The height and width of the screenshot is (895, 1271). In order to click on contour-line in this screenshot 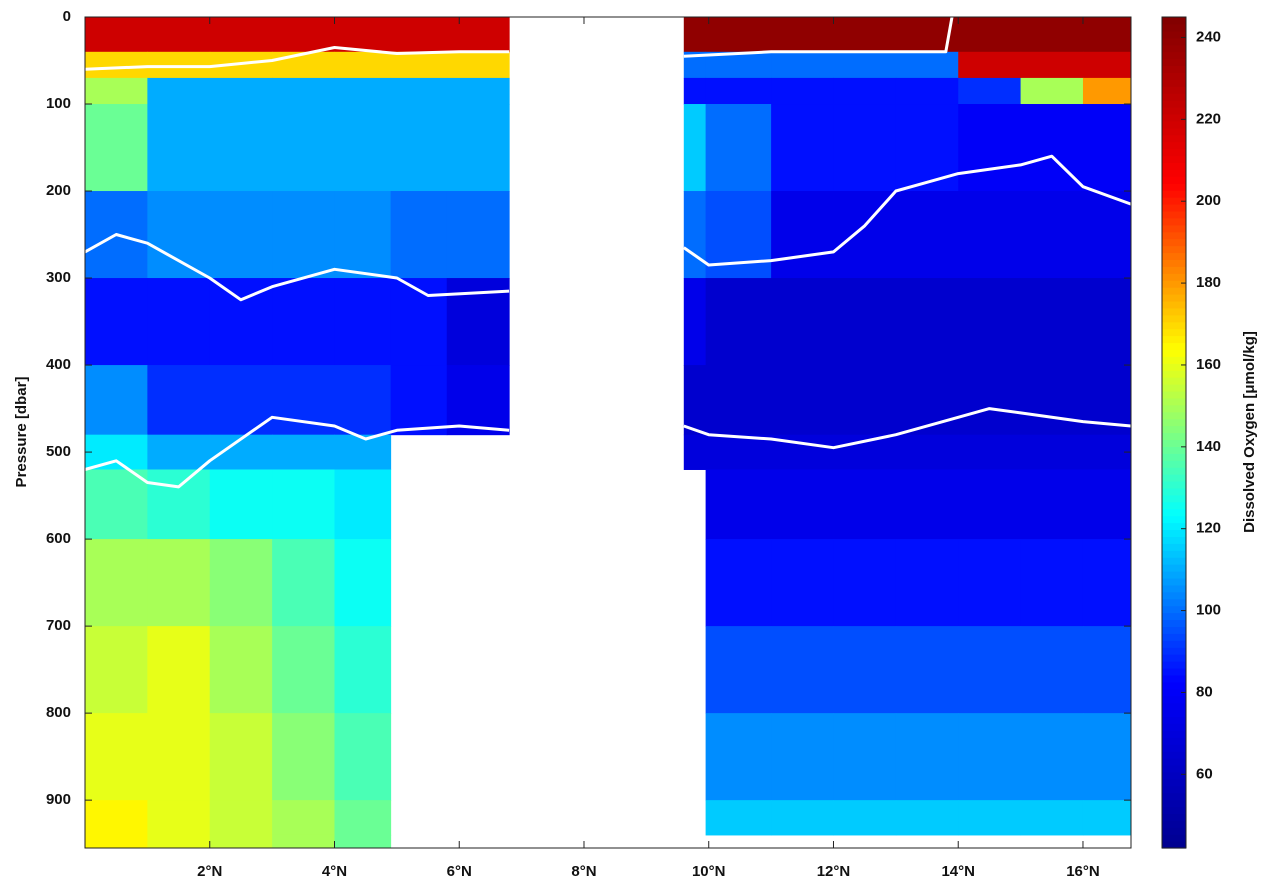, I will do `click(519, 43)`.